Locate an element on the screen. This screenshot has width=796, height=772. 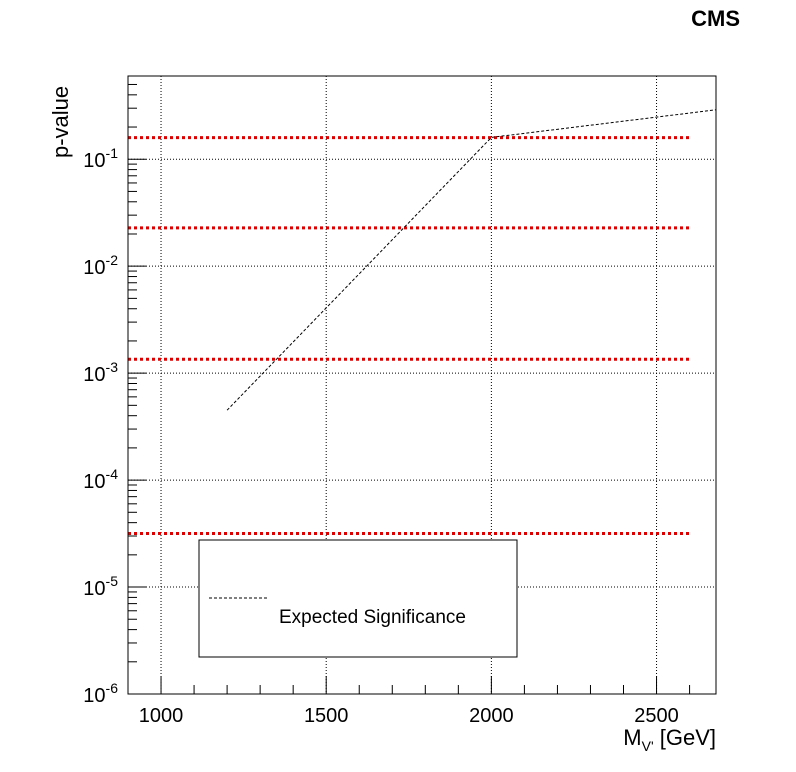
y-tick-labels: 10⁻¹ 10⁻² 10⁻³ 10⁻⁴ 10⁻⁵ 10⁻⁶ is located at coordinates (100, 426).